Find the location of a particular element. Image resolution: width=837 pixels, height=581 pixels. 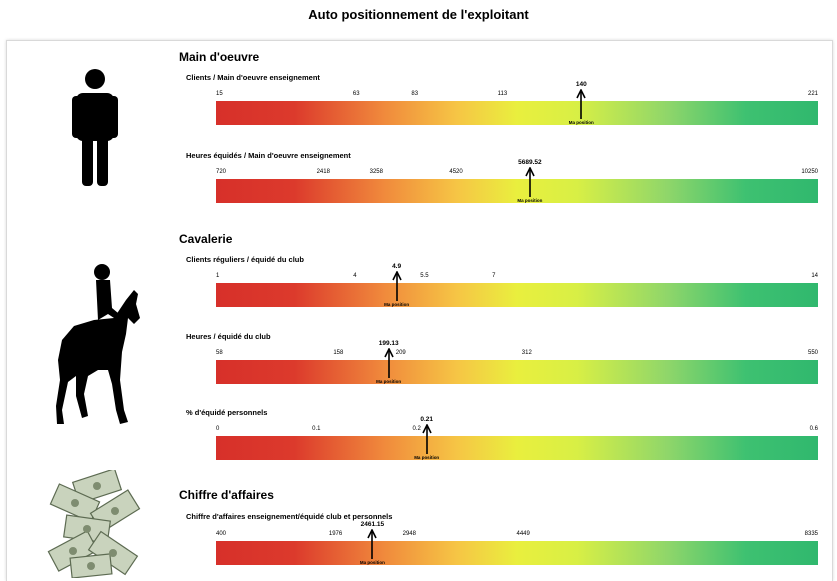

position-marker: 2461.15 Ma position is located at coordinates (372, 543).